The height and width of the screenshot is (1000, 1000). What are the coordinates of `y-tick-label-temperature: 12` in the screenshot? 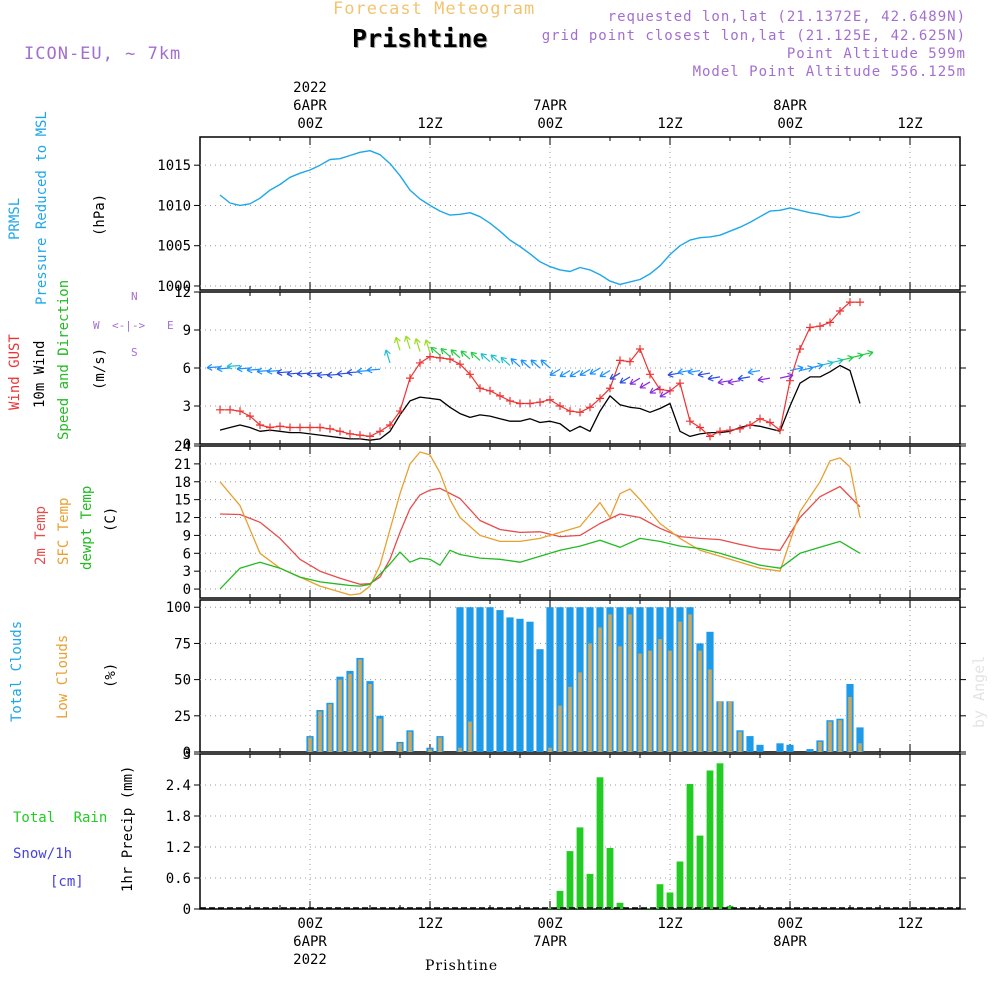 It's located at (182, 519).